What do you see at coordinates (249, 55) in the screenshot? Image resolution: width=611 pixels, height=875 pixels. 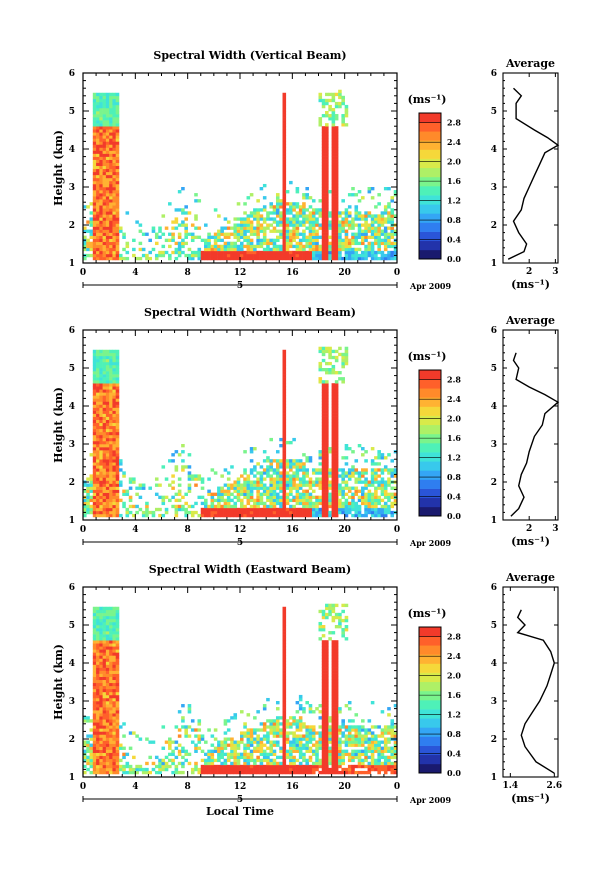 I see `panel-title: Spectral Width (Vertical Beam)` at bounding box center [249, 55].